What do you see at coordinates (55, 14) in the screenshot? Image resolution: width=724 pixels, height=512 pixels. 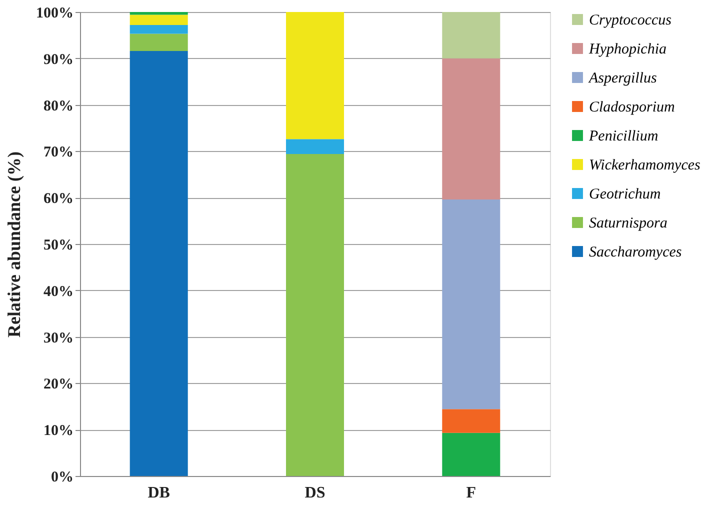 I see `y-tick-label: 100%` at bounding box center [55, 14].